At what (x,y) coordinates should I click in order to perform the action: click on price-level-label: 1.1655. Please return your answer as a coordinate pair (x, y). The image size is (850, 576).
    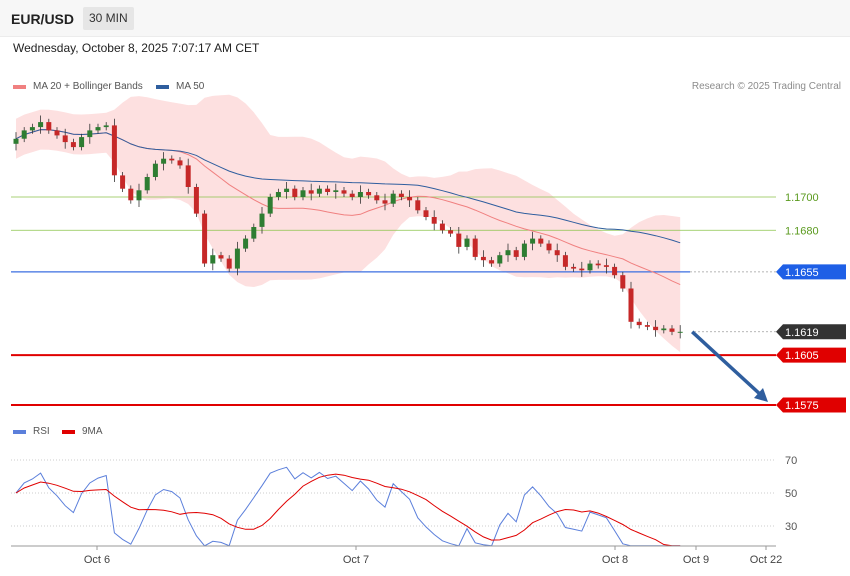
    Looking at the image, I should click on (802, 273).